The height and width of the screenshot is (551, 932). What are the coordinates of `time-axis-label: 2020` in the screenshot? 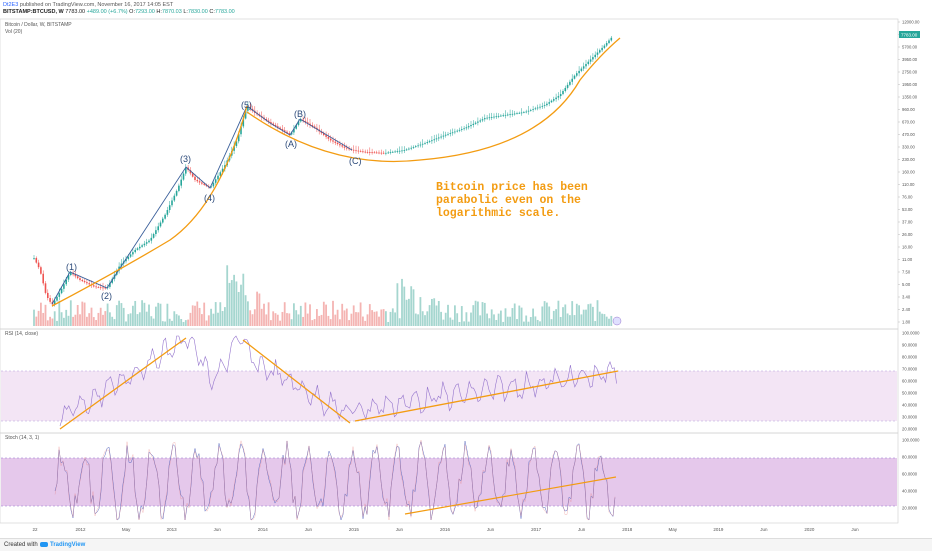 It's located at (809, 529).